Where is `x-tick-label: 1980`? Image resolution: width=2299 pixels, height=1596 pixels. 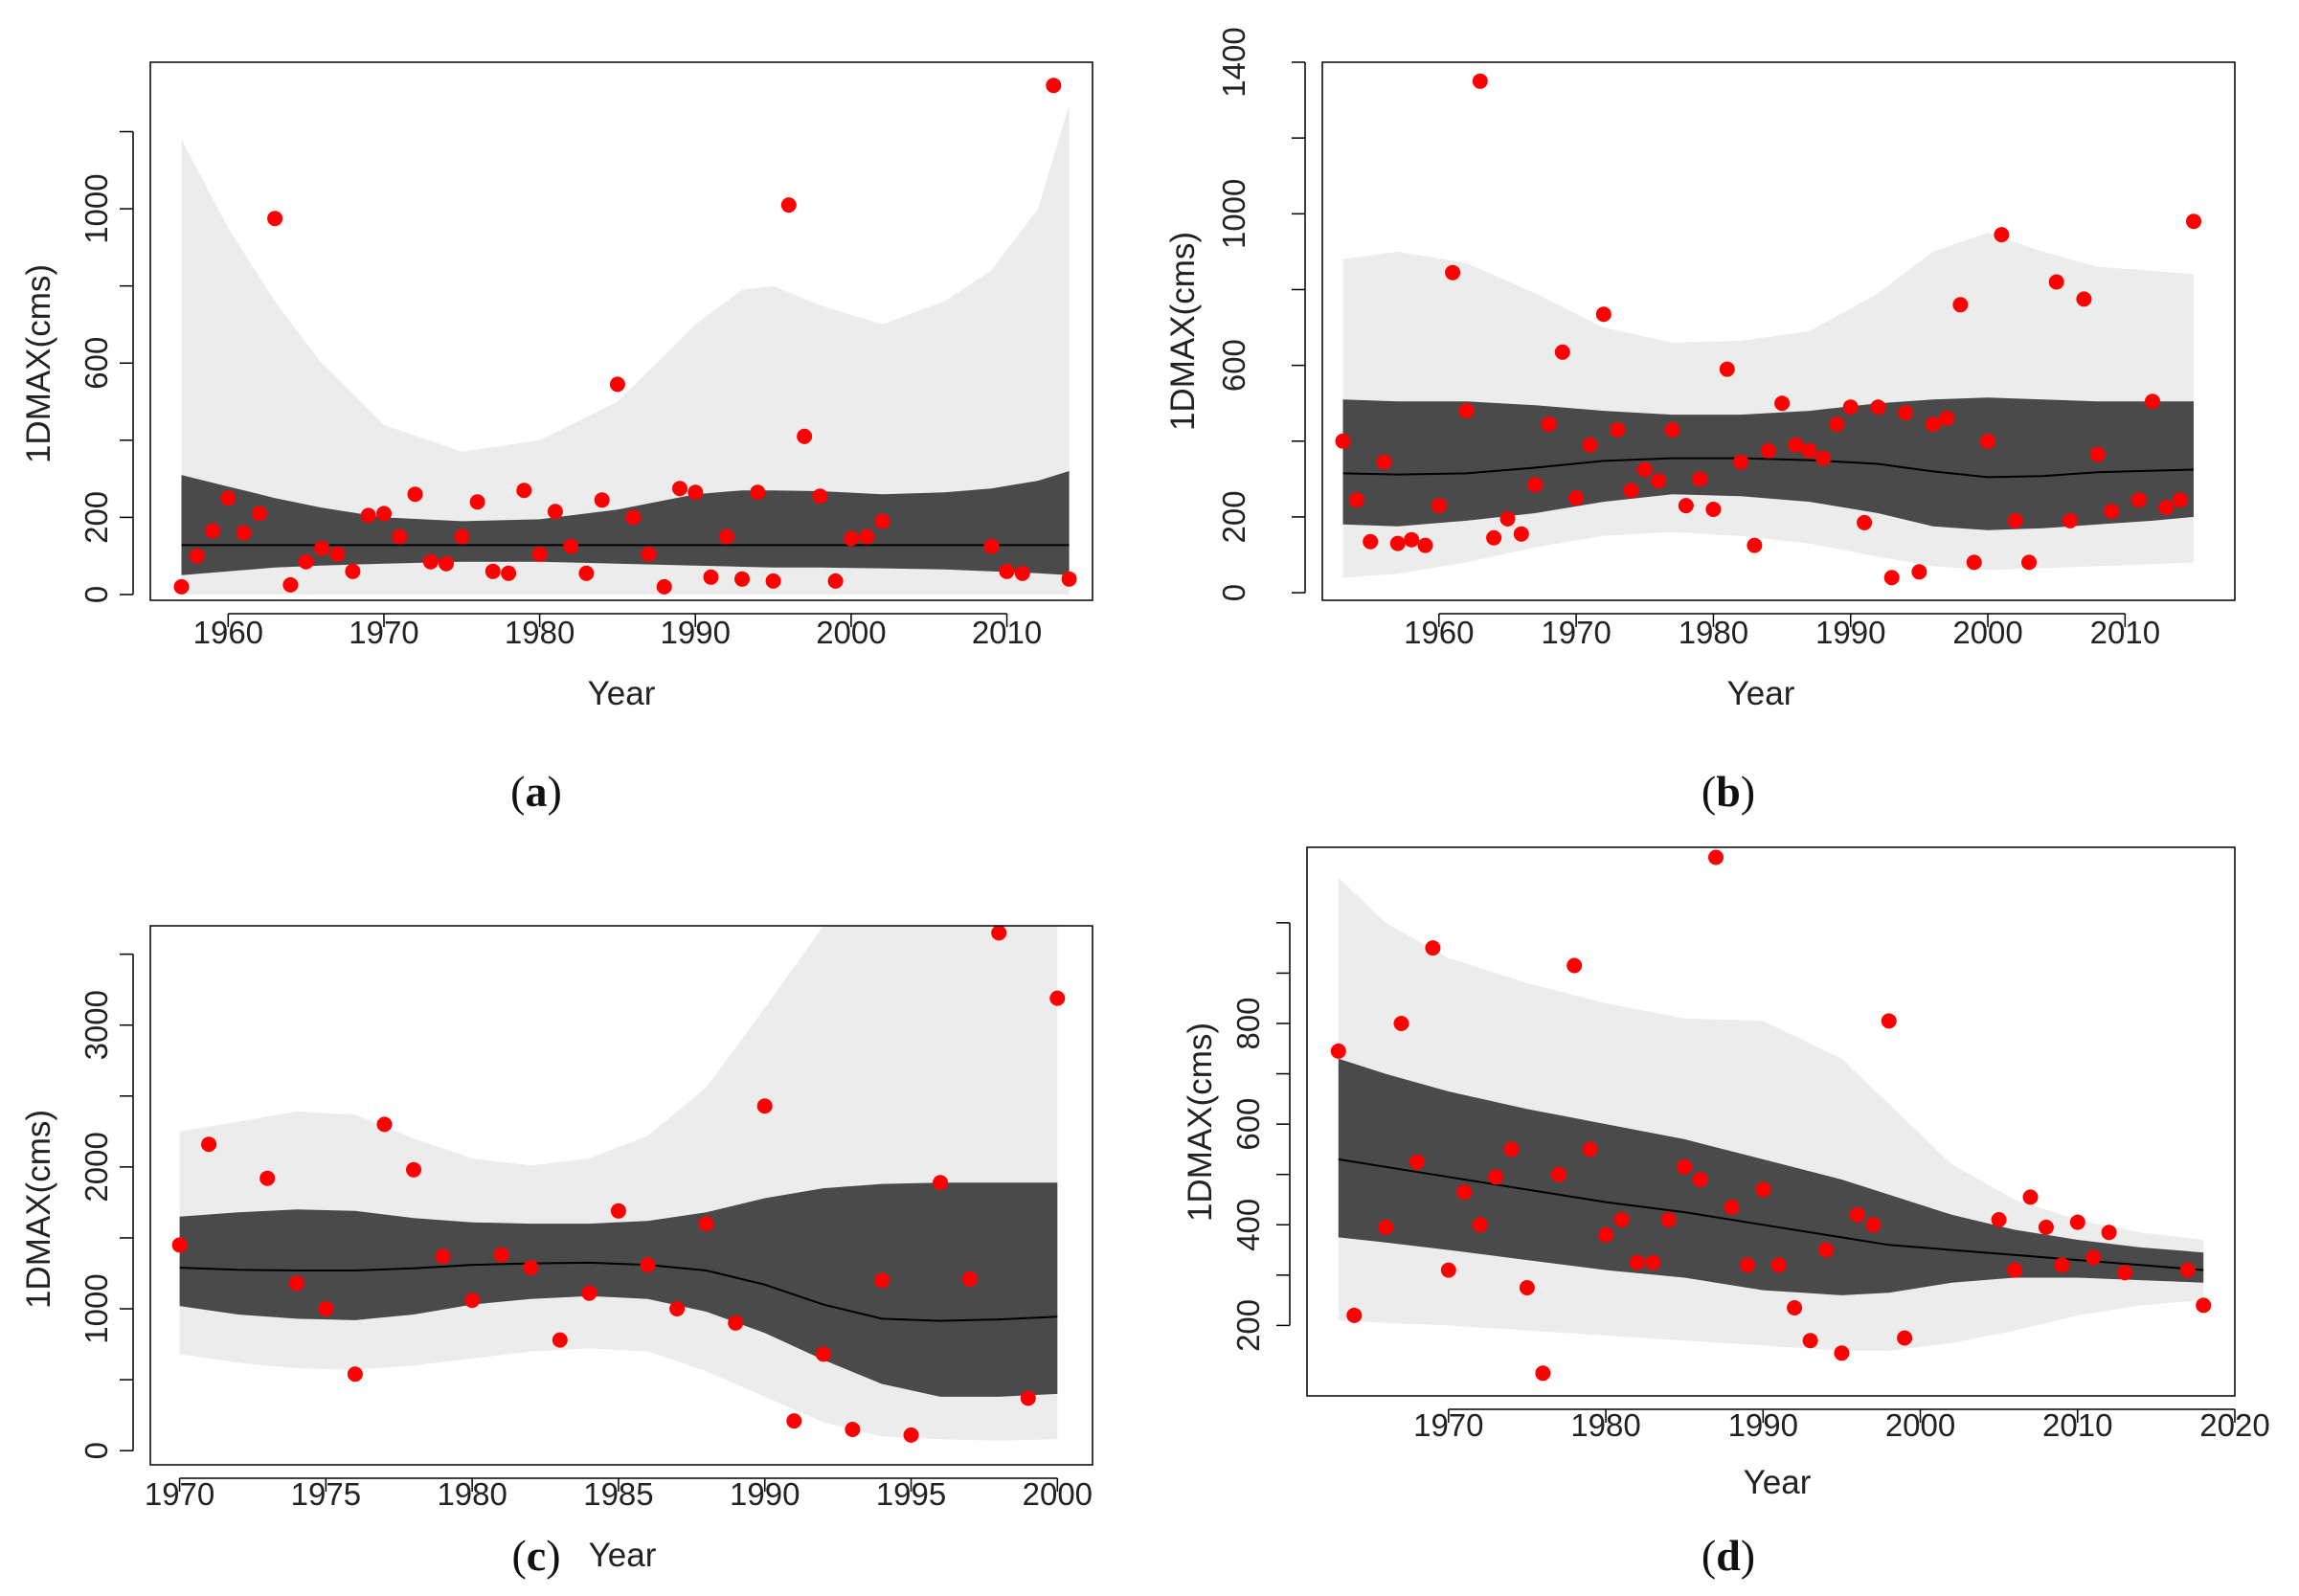
x-tick-label: 1980 is located at coordinates (1713, 632).